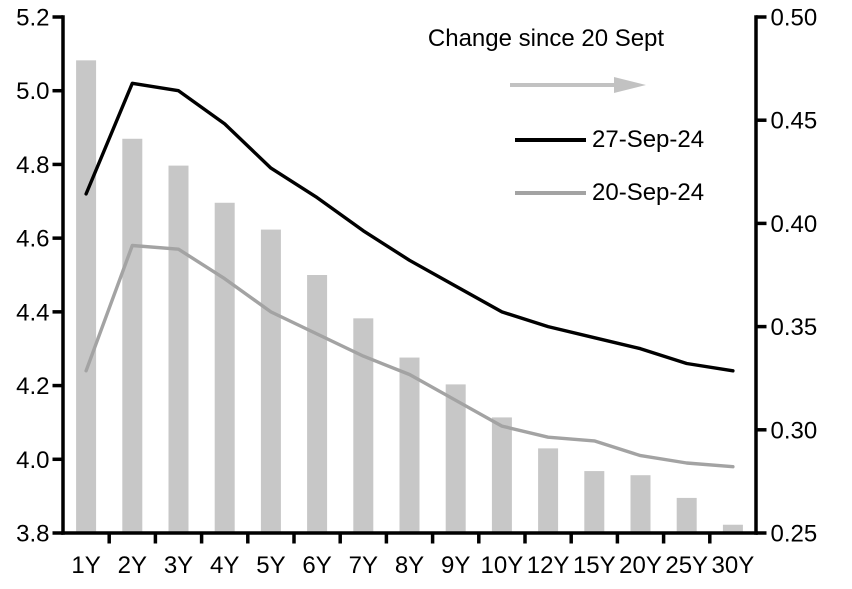 This screenshot has width=852, height=589. What do you see at coordinates (32, 312) in the screenshot?
I see `left-tick-label-4.4: 4.4` at bounding box center [32, 312].